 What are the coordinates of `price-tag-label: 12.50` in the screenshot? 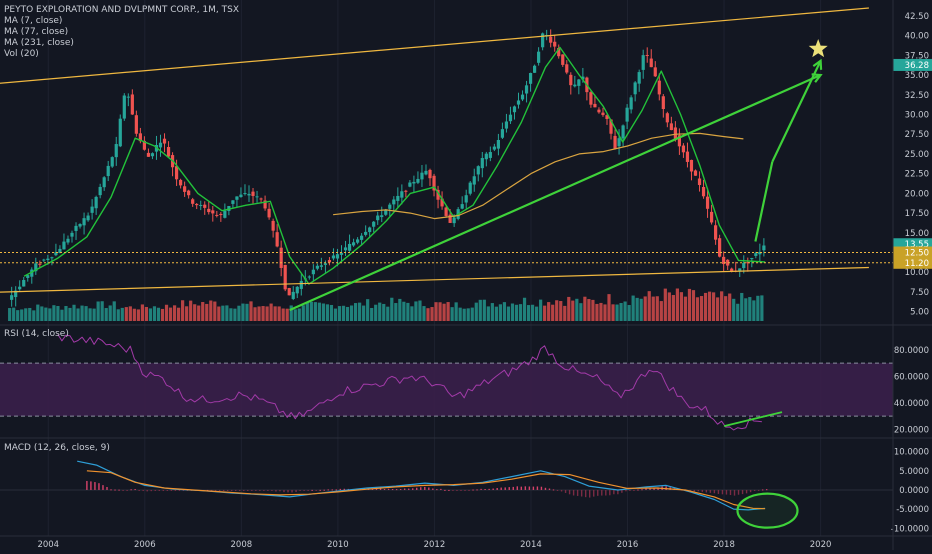 It's located at (917, 254).